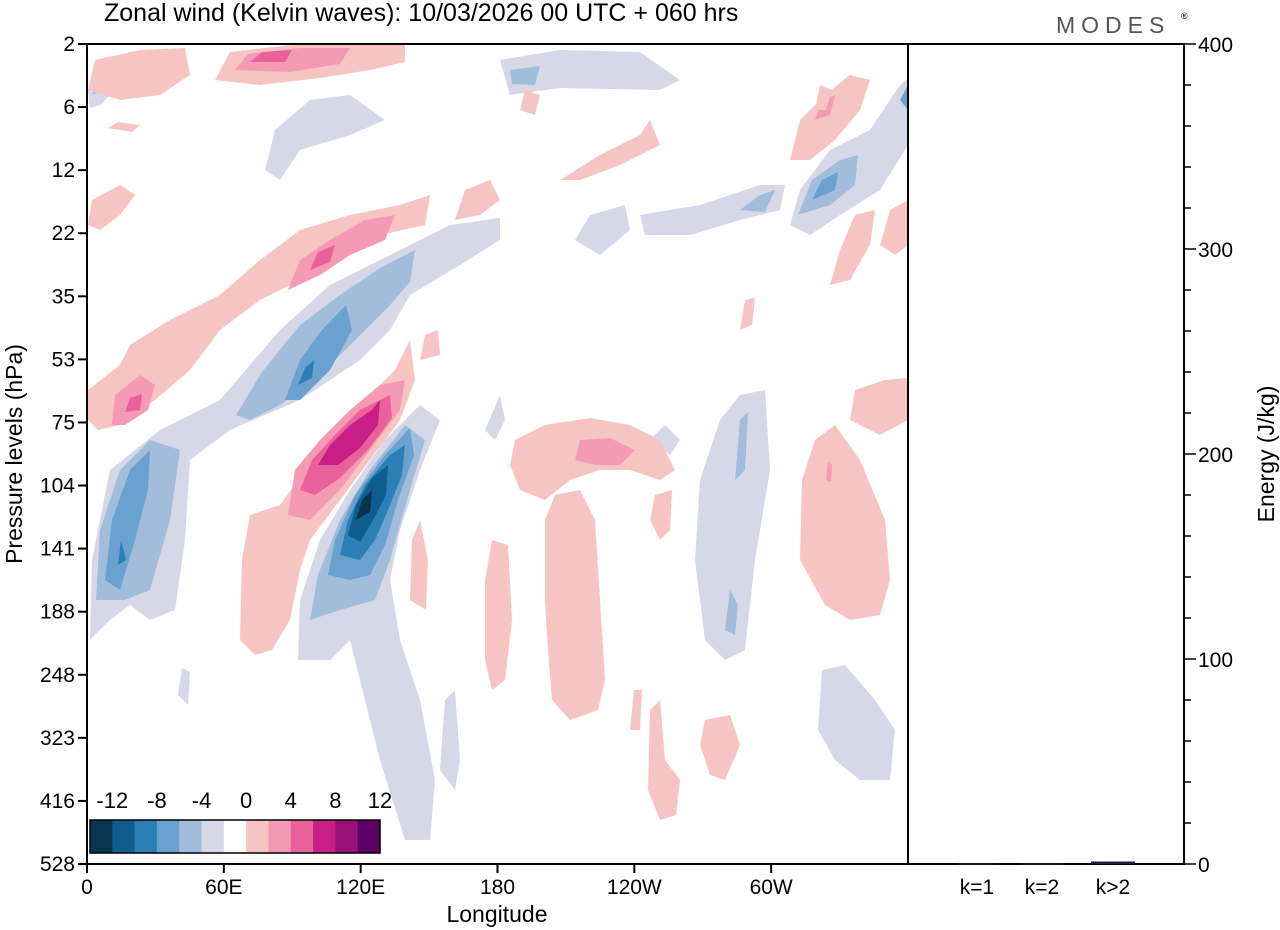 This screenshot has width=1280, height=930. Describe the element at coordinates (830, 117) in the screenshot. I see `pos-upper-right` at that location.